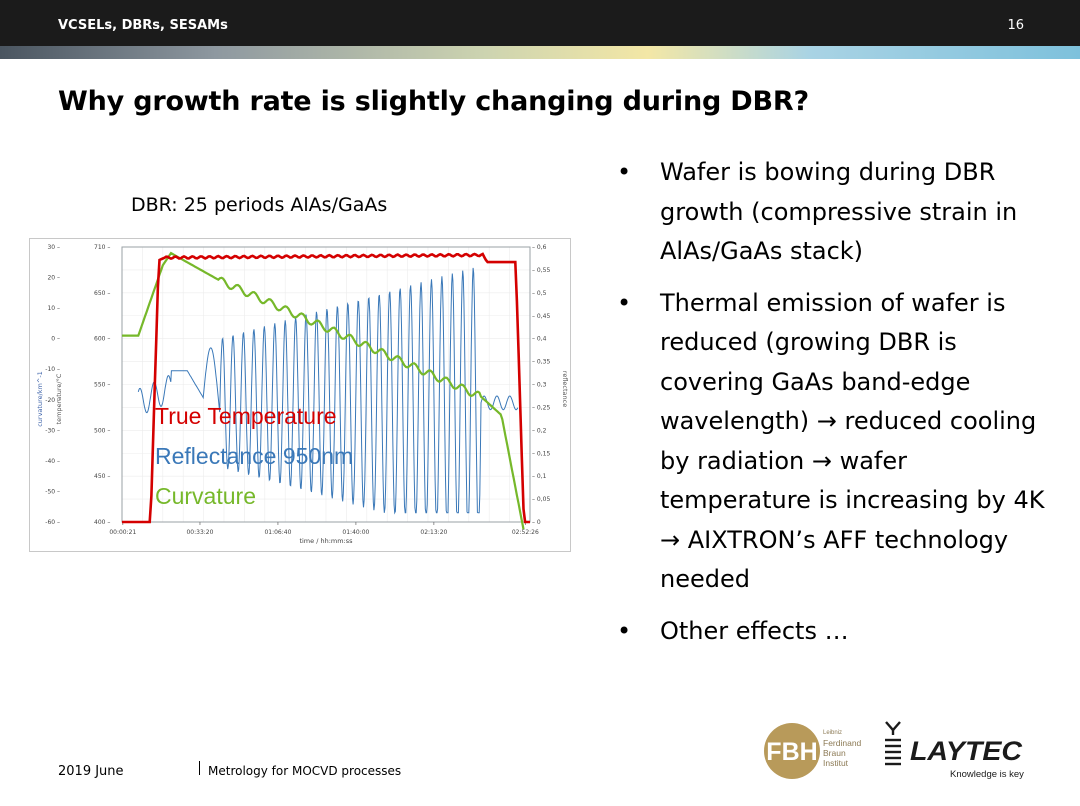  Describe the element at coordinates (205, 496) in the screenshot. I see `legend-curvature: Curvature` at that location.